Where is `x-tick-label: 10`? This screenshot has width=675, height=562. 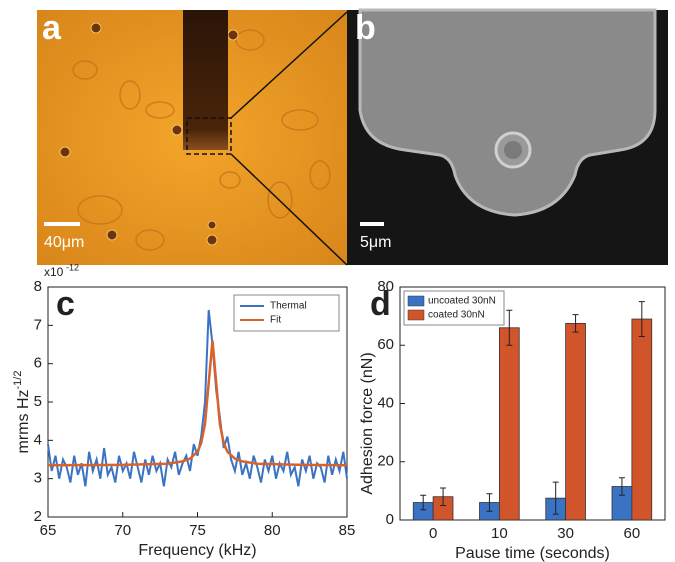 x-tick-label: 10 is located at coordinates (499, 533).